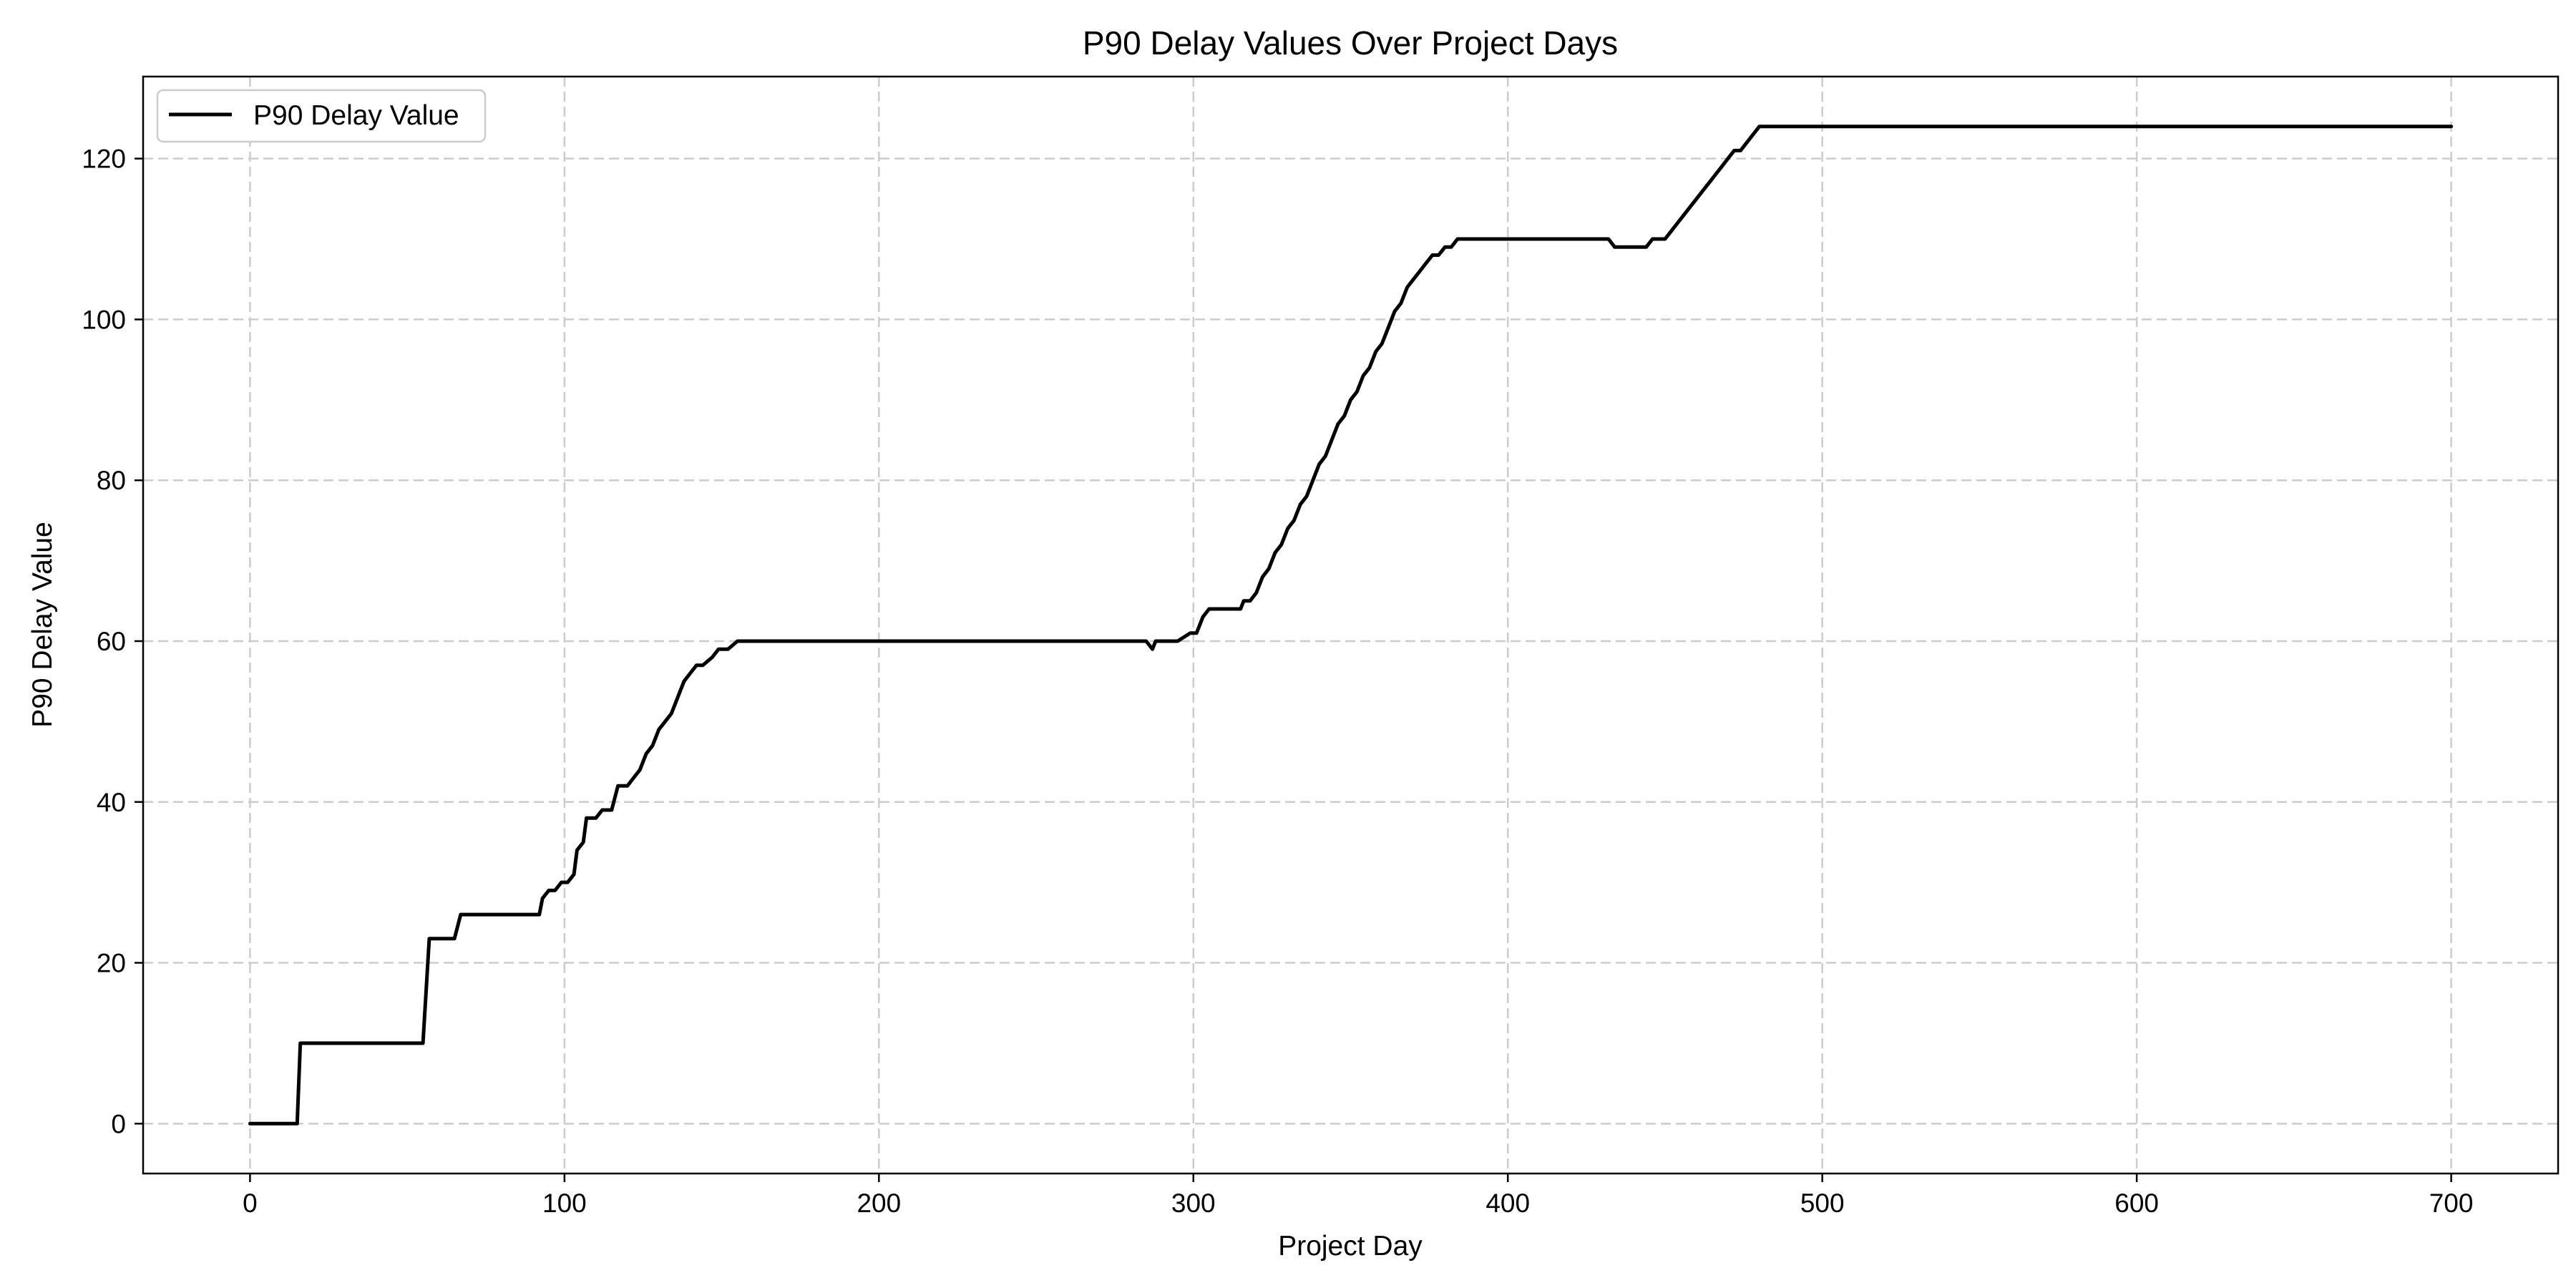 This screenshot has height=1288, width=2576. I want to click on x-axis: 0 100 200 300 400 500 600 700, so click(1358, 1196).